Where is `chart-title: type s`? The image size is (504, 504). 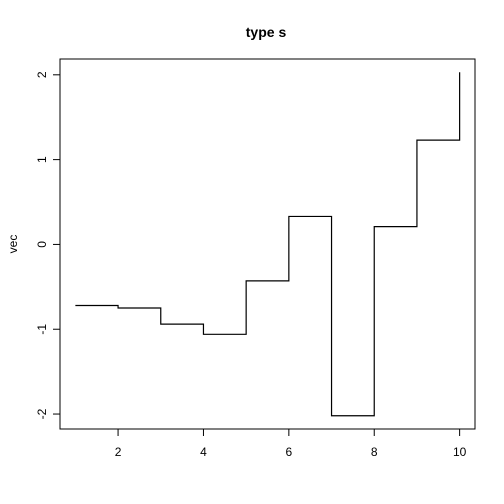 chart-title: type s is located at coordinates (266, 32).